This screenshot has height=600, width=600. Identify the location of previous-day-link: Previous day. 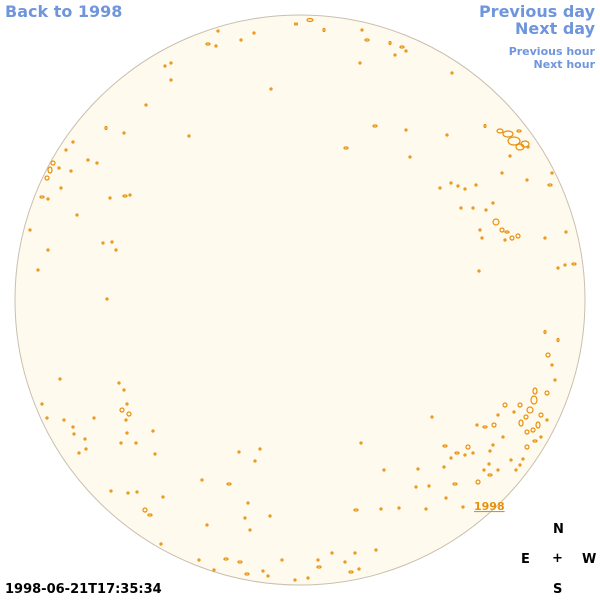
(536, 11).